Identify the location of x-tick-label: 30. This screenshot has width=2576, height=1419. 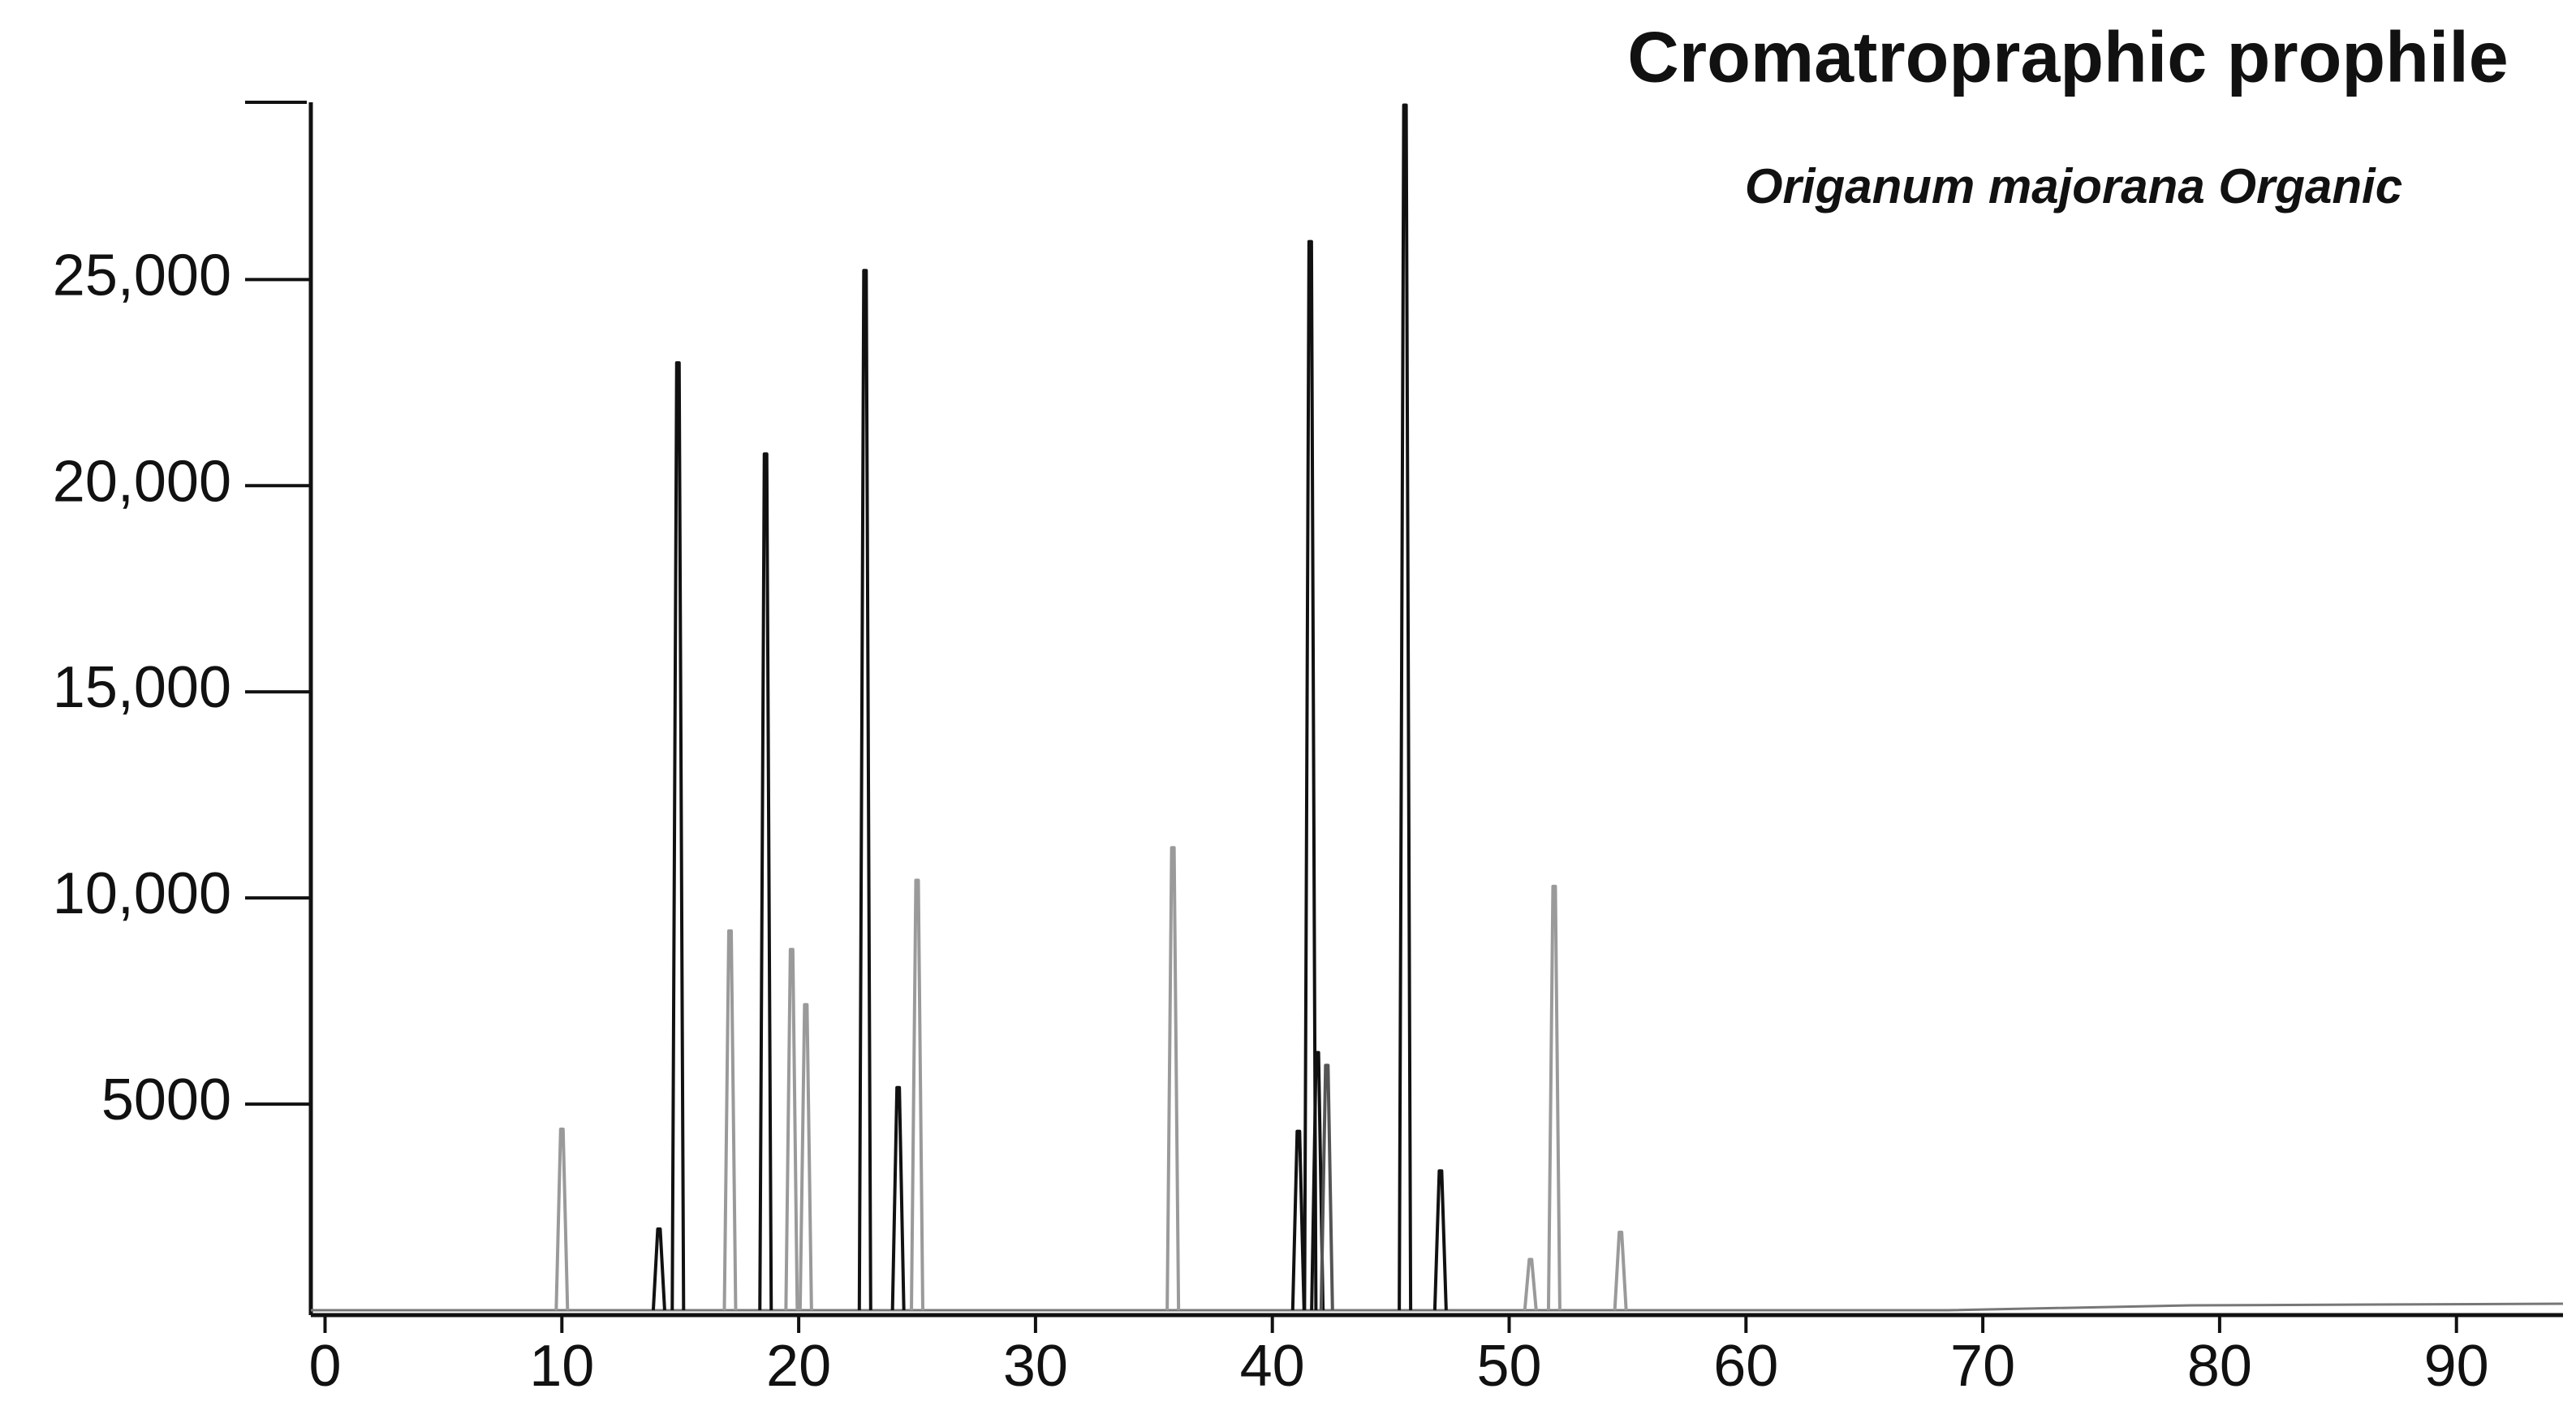
(1036, 1367).